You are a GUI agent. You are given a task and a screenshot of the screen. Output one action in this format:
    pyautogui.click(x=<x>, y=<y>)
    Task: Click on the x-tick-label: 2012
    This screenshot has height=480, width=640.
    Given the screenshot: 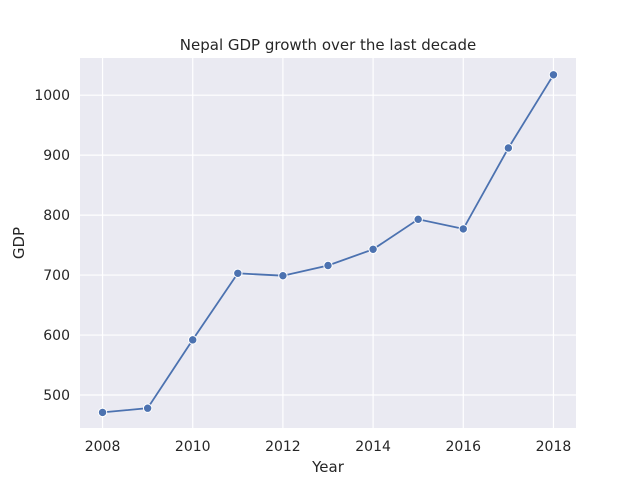 What is the action you would take?
    pyautogui.click(x=283, y=447)
    